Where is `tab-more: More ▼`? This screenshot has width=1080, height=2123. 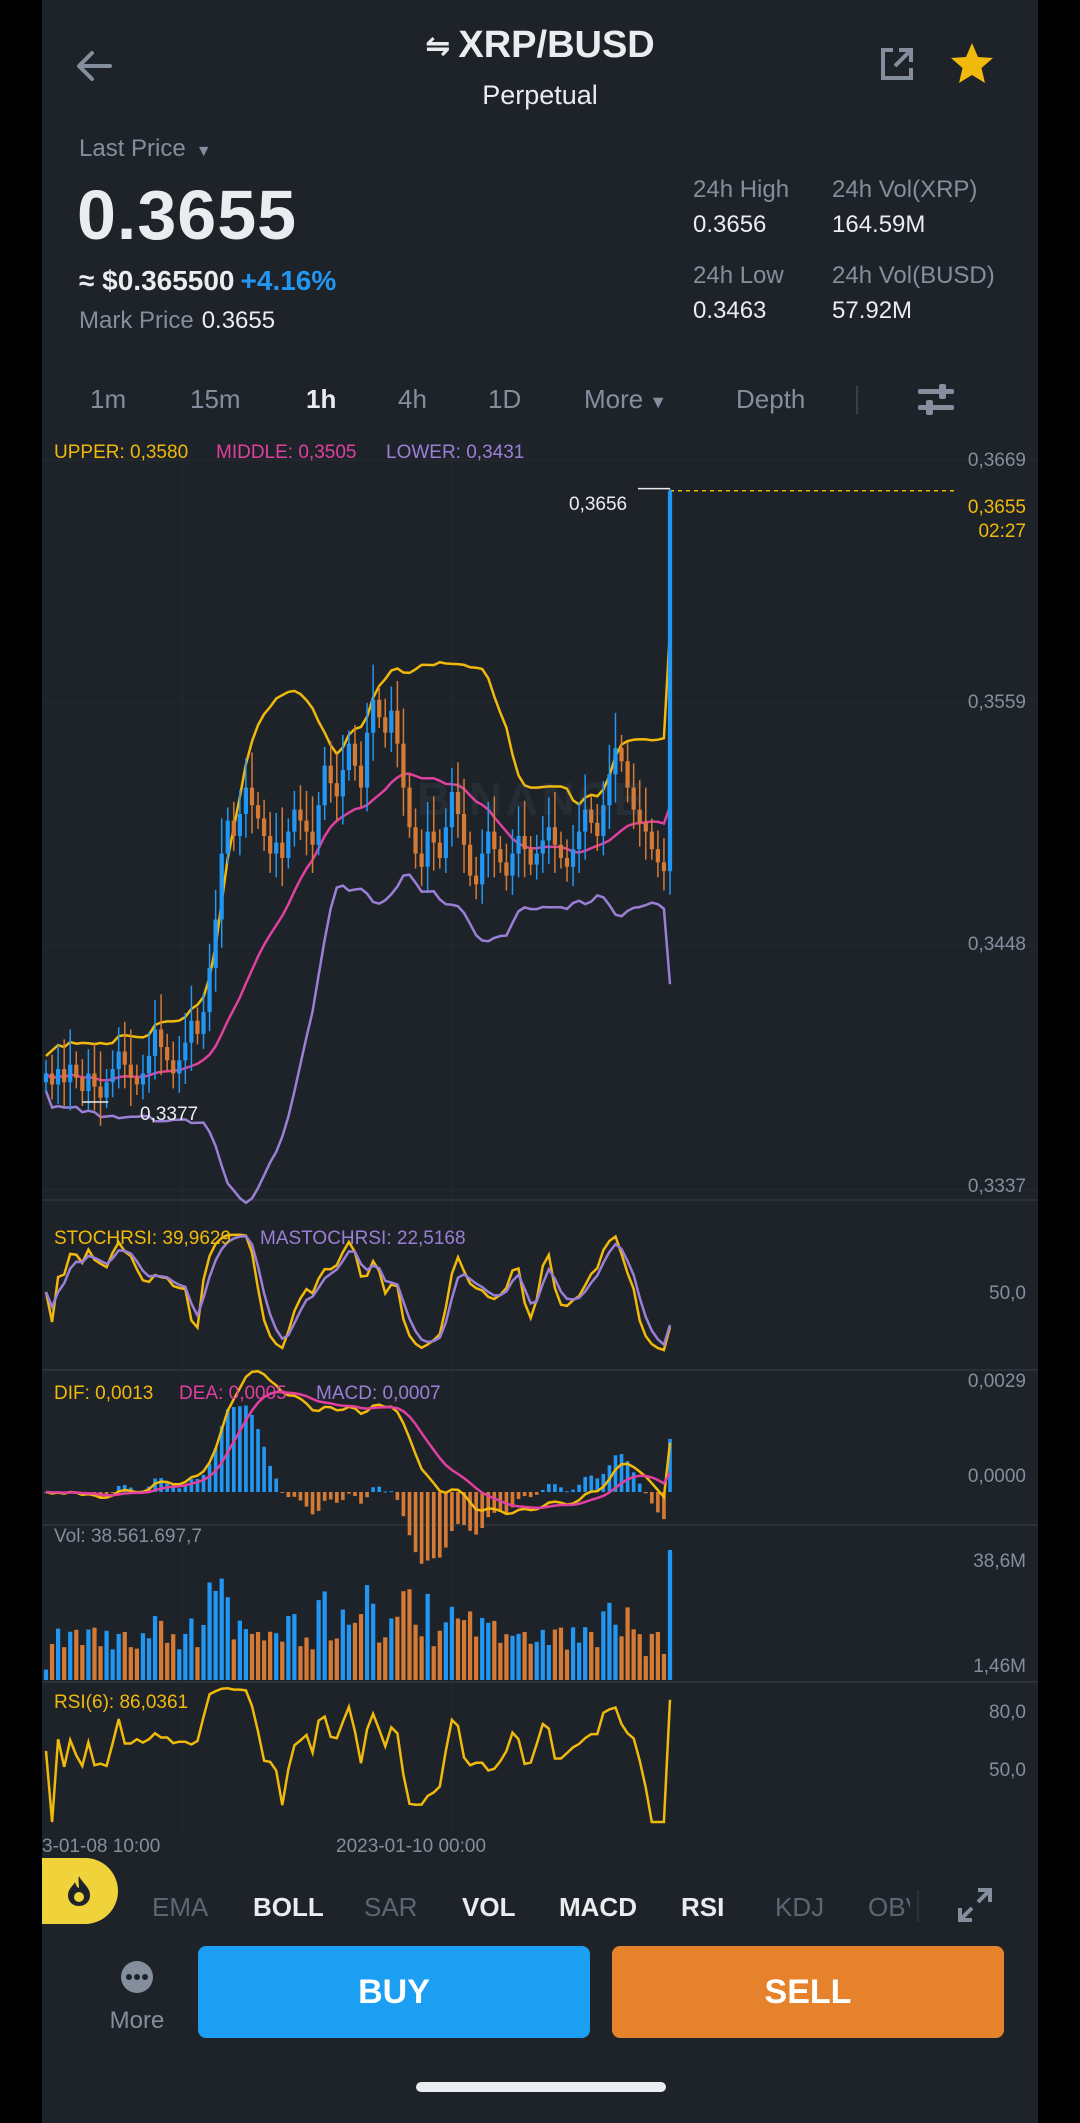
tab-more: More ▼ is located at coordinates (625, 399).